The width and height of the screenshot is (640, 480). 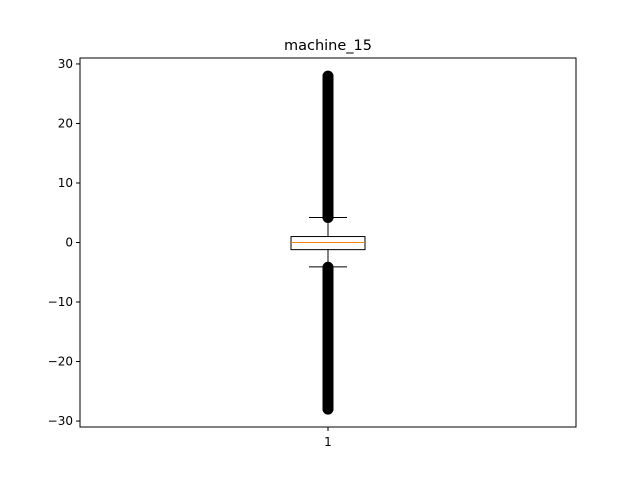 I want to click on outlier-point, so click(x=328, y=76).